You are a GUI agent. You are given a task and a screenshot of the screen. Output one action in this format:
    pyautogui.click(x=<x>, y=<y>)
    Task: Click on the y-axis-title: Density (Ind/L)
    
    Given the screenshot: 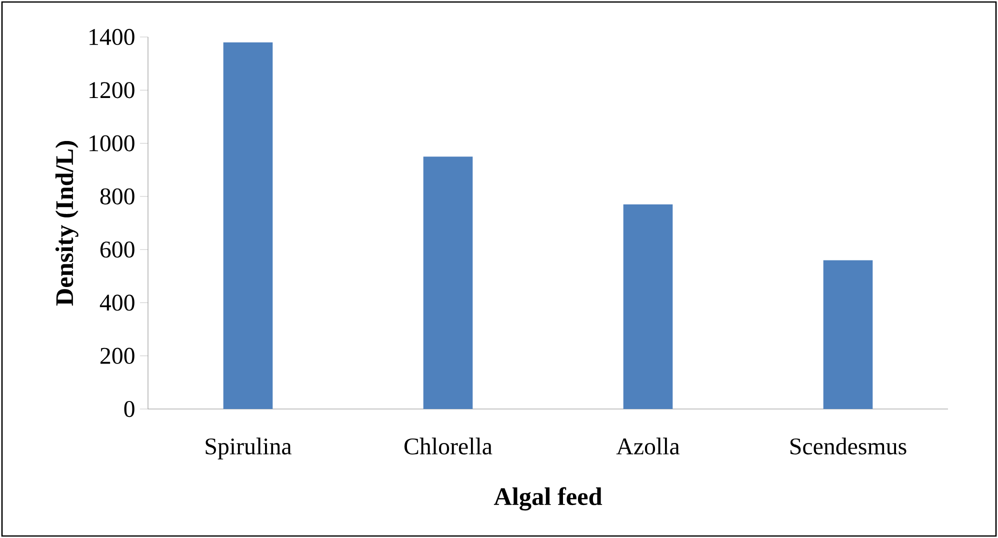 What is the action you would take?
    pyautogui.click(x=66, y=223)
    